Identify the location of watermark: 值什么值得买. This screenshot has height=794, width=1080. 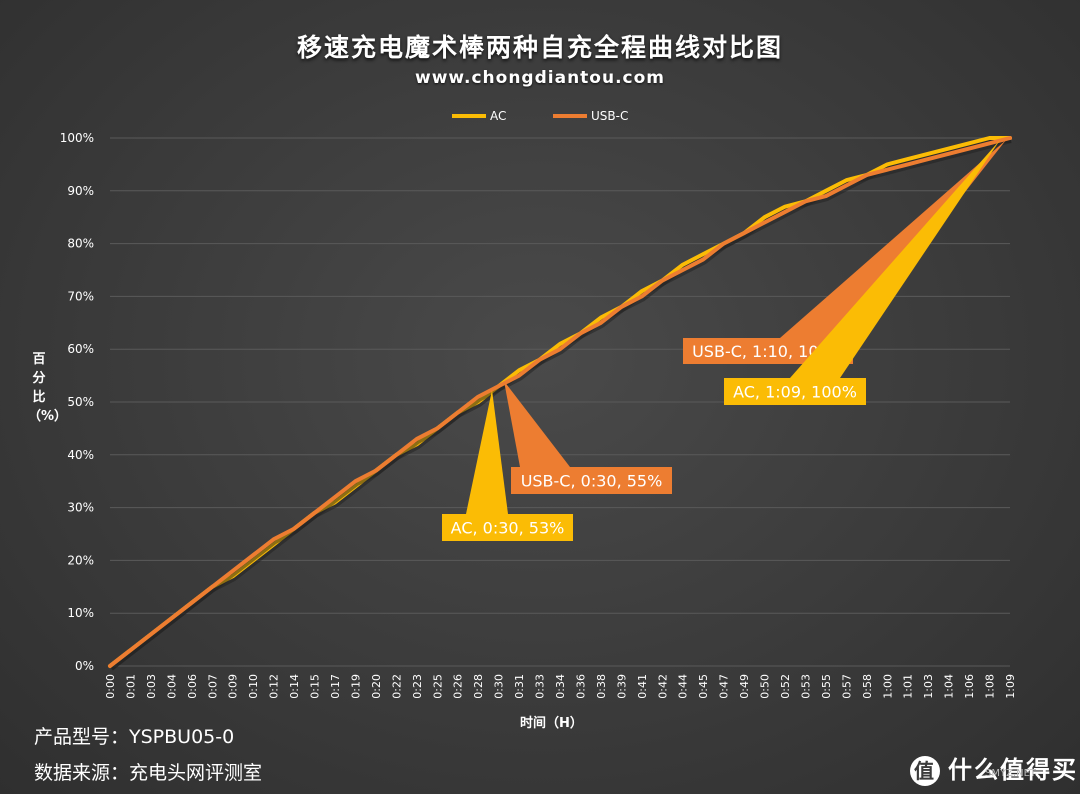
(994, 768).